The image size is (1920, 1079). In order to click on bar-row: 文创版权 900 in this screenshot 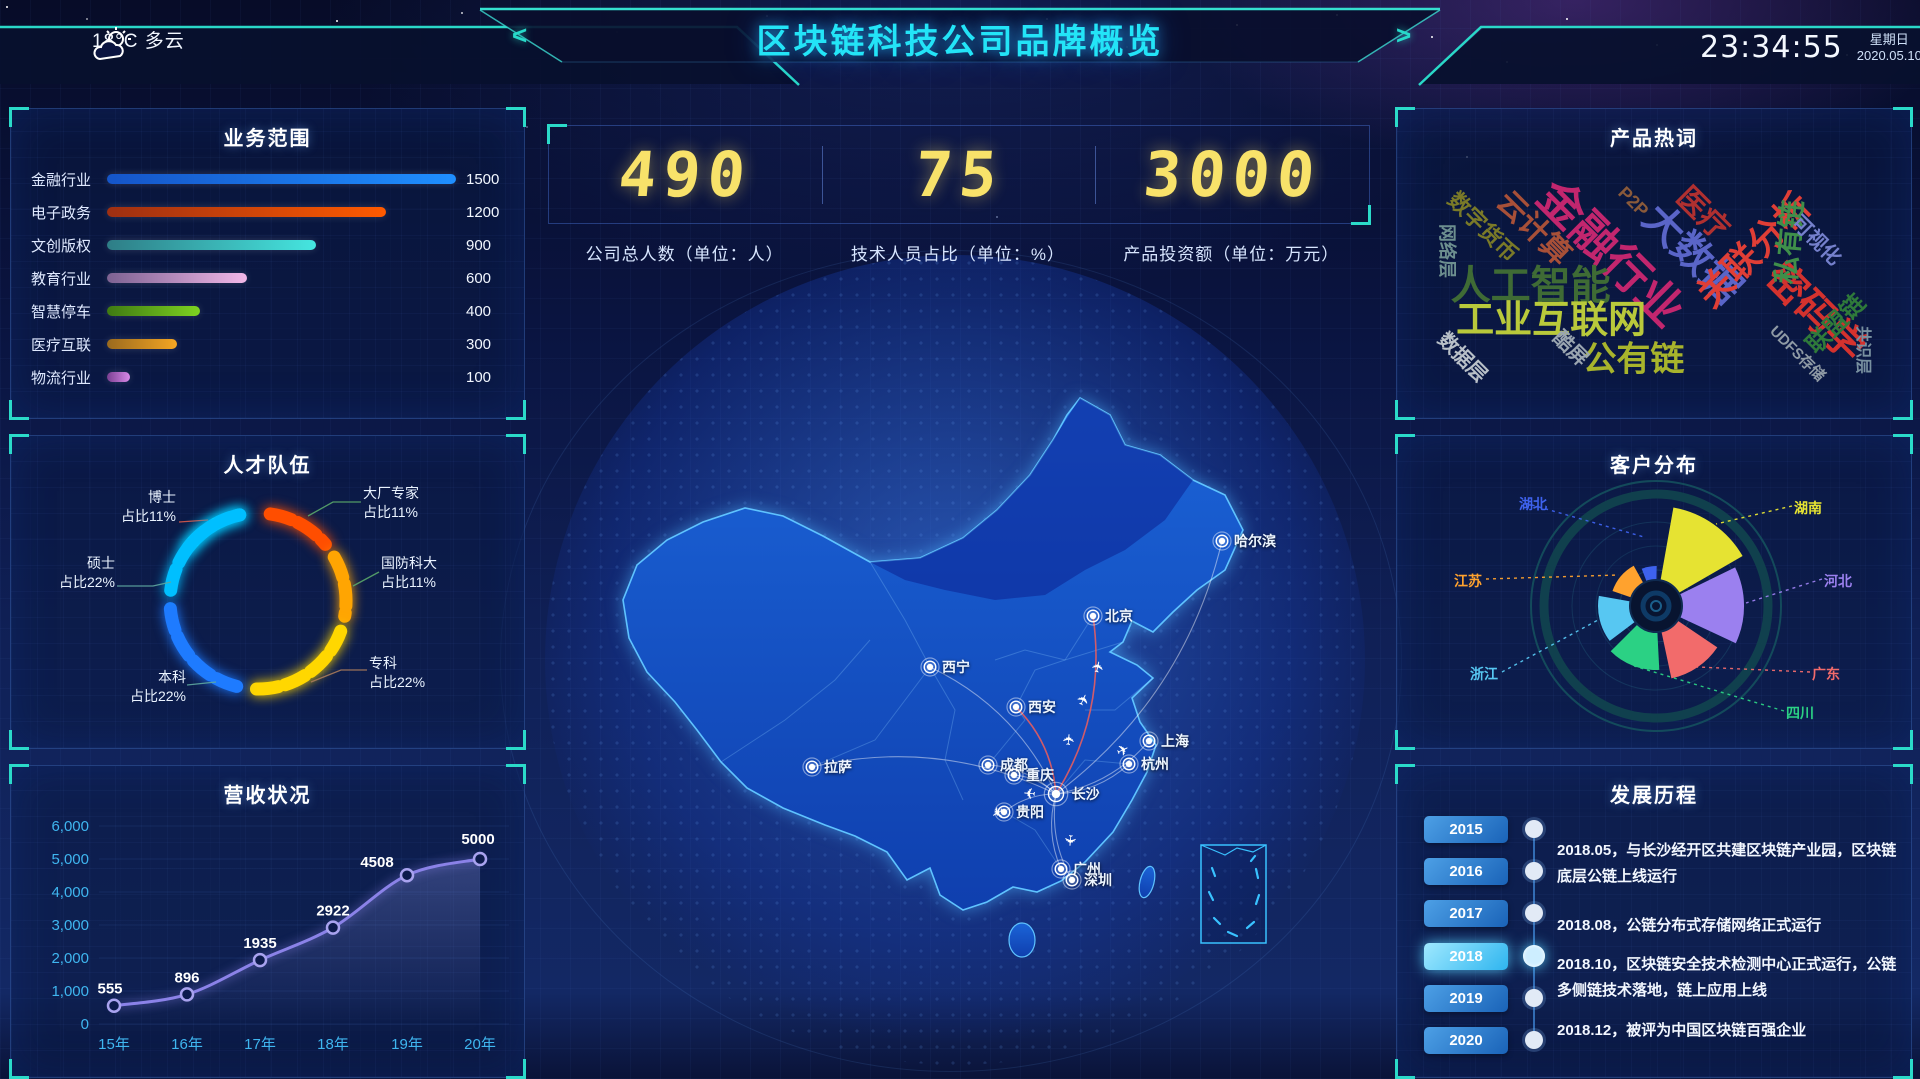, I will do `click(271, 245)`.